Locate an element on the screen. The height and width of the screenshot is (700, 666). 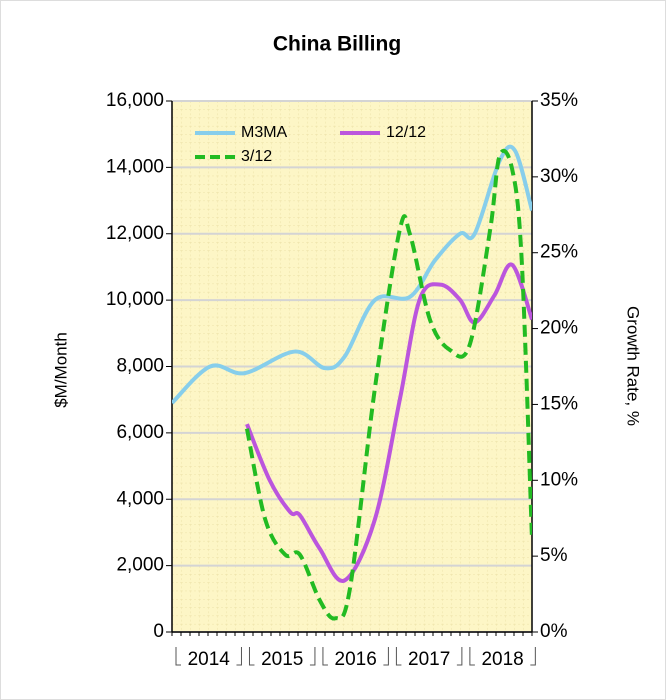
y2-tick-label: 25% is located at coordinates (559, 252).